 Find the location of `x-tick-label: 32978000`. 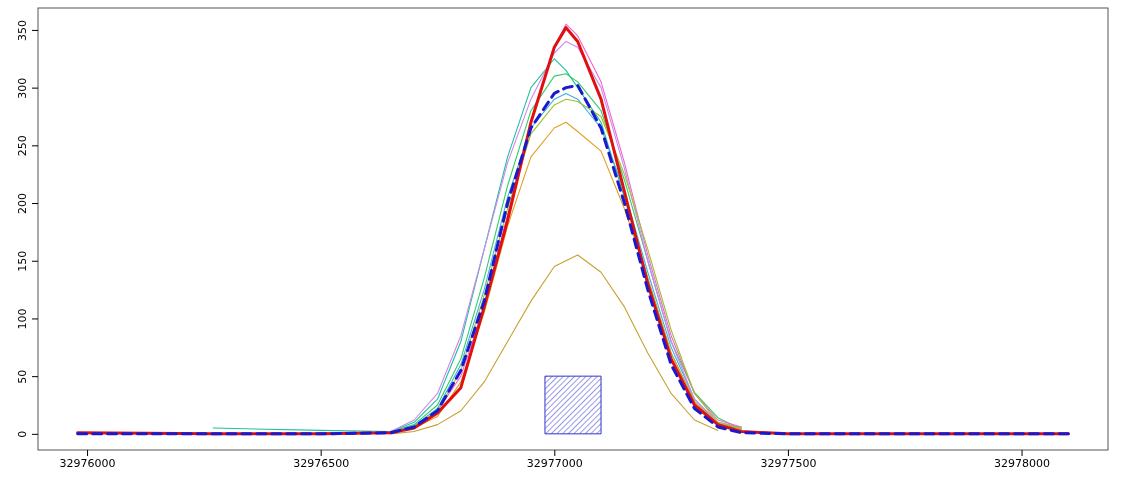

x-tick-label: 32978000 is located at coordinates (1022, 463).